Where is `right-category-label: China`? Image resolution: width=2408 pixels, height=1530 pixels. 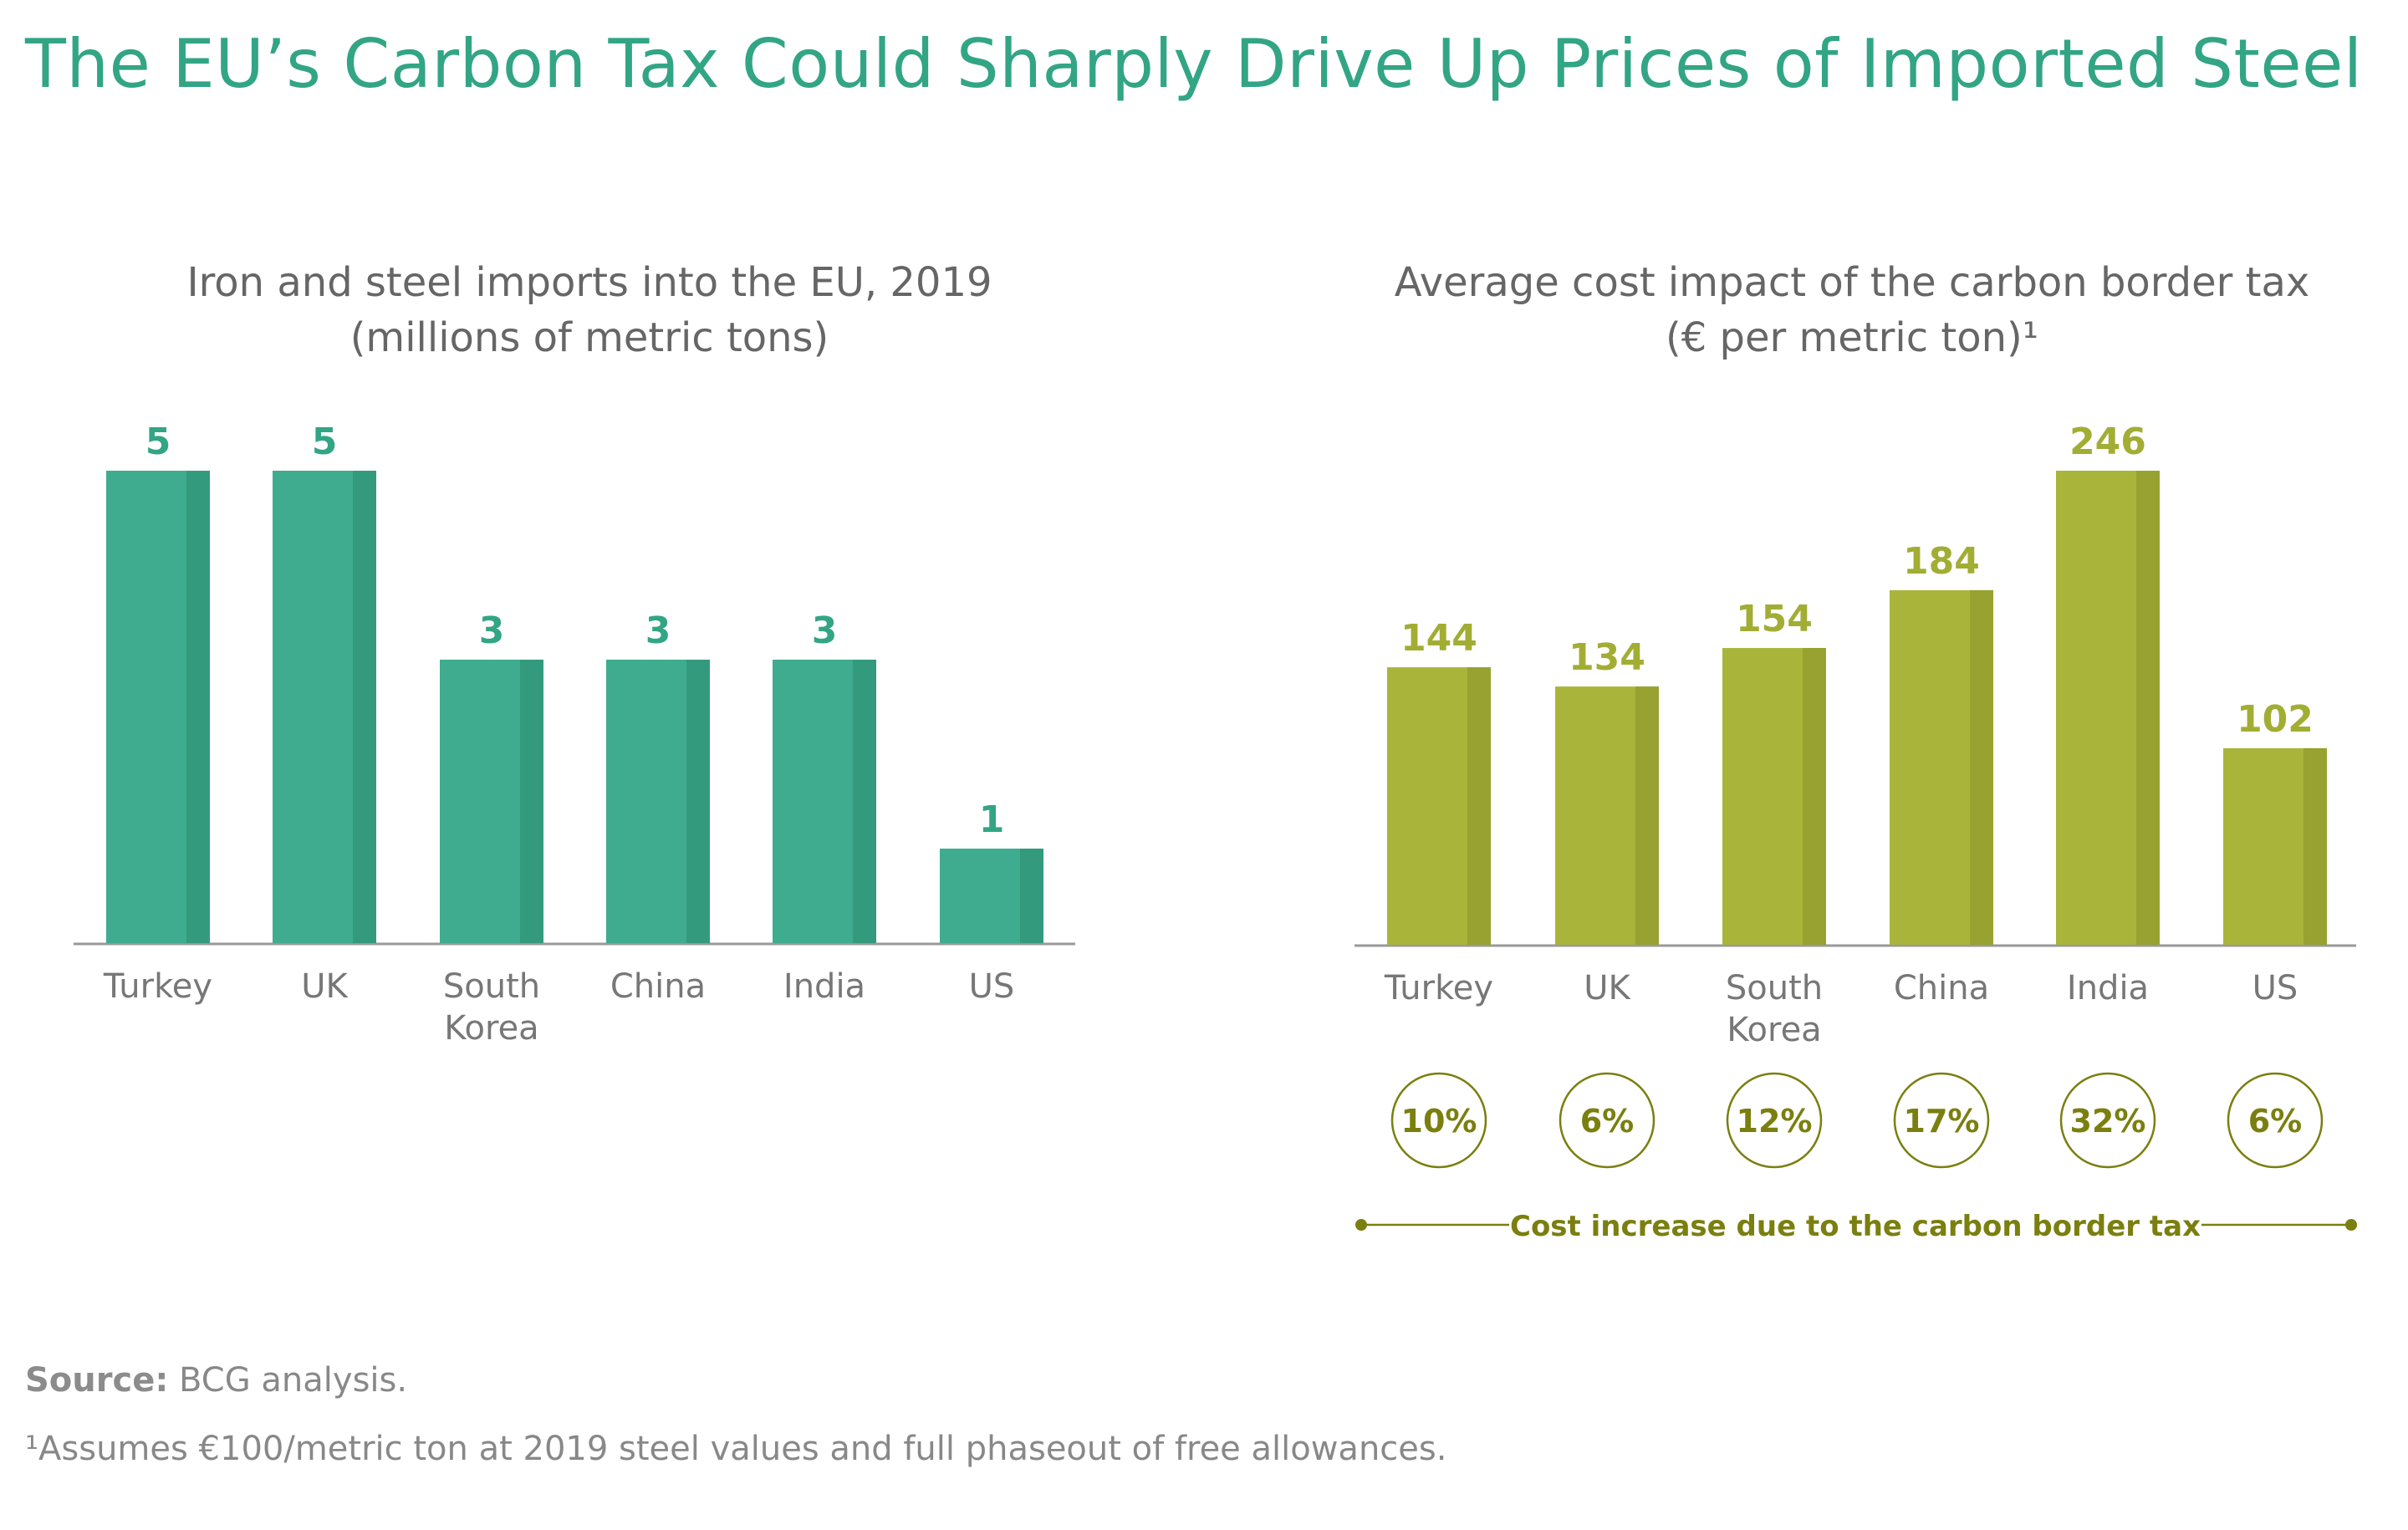 right-category-label: China is located at coordinates (1941, 988).